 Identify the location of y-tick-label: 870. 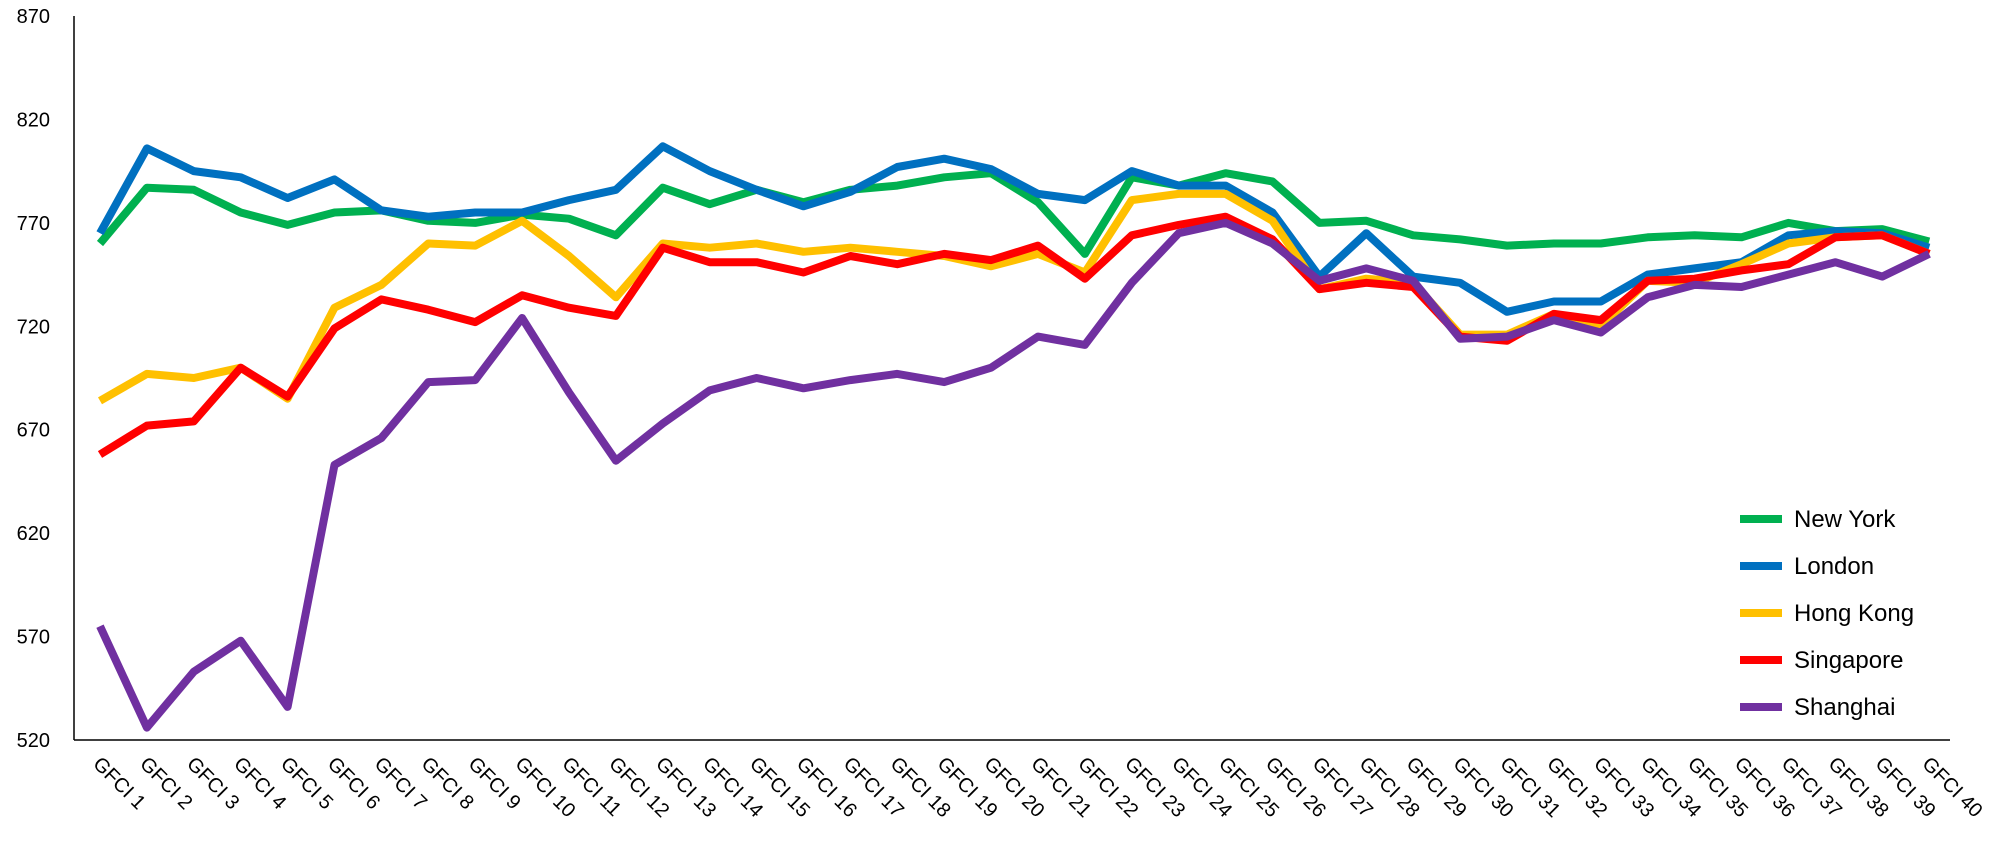
(33, 17).